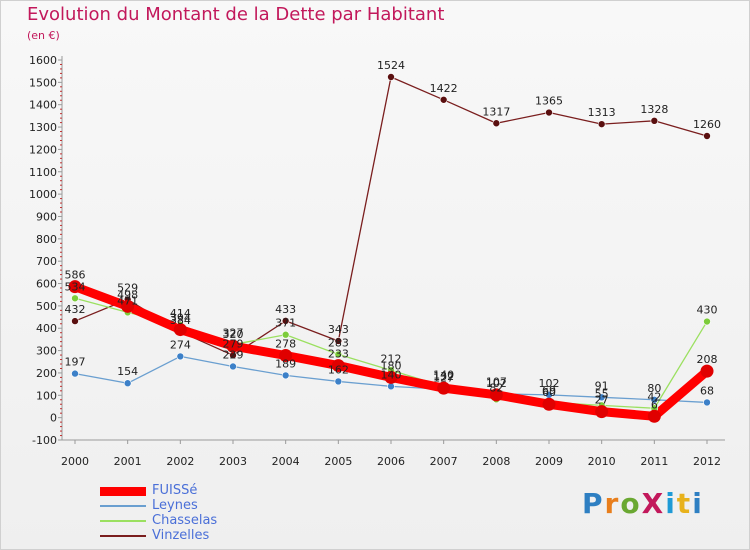 The width and height of the screenshot is (750, 550). I want to click on brand-letter: X, so click(653, 503).